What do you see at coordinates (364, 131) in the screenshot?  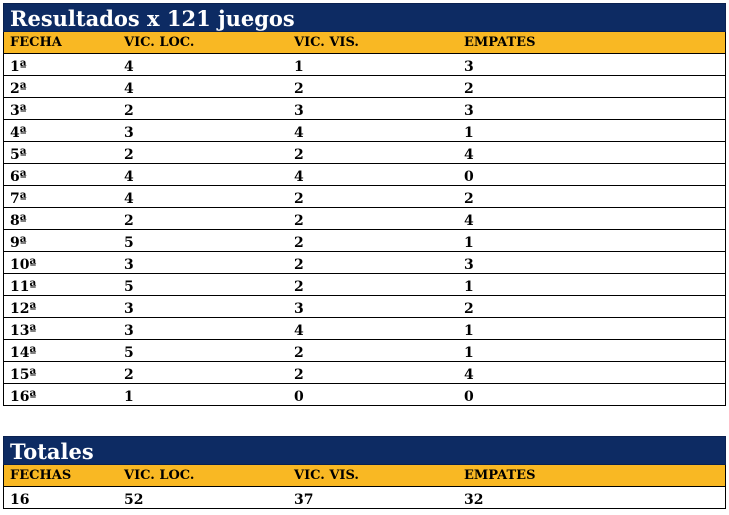 I see `table-row: 4ª 3 4 1` at bounding box center [364, 131].